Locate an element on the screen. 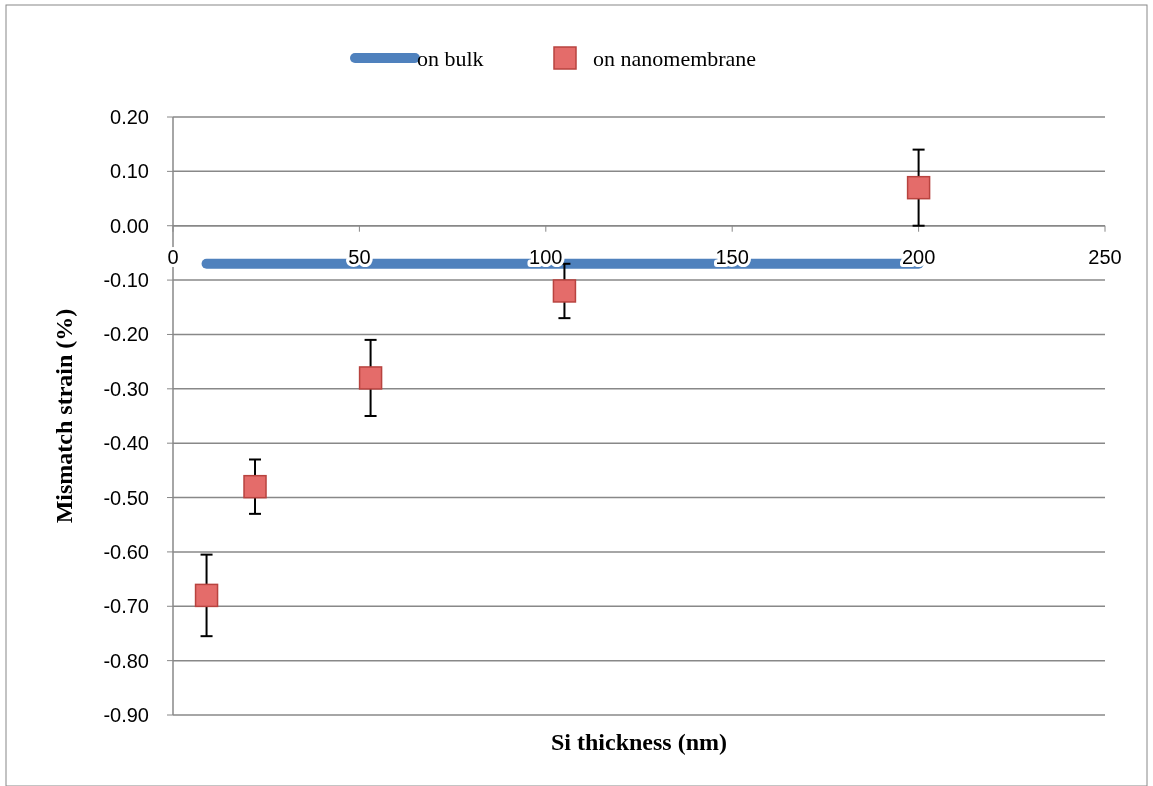 This screenshot has width=1153, height=786. x-axis-title: Si thickness (nm) is located at coordinates (639, 742).